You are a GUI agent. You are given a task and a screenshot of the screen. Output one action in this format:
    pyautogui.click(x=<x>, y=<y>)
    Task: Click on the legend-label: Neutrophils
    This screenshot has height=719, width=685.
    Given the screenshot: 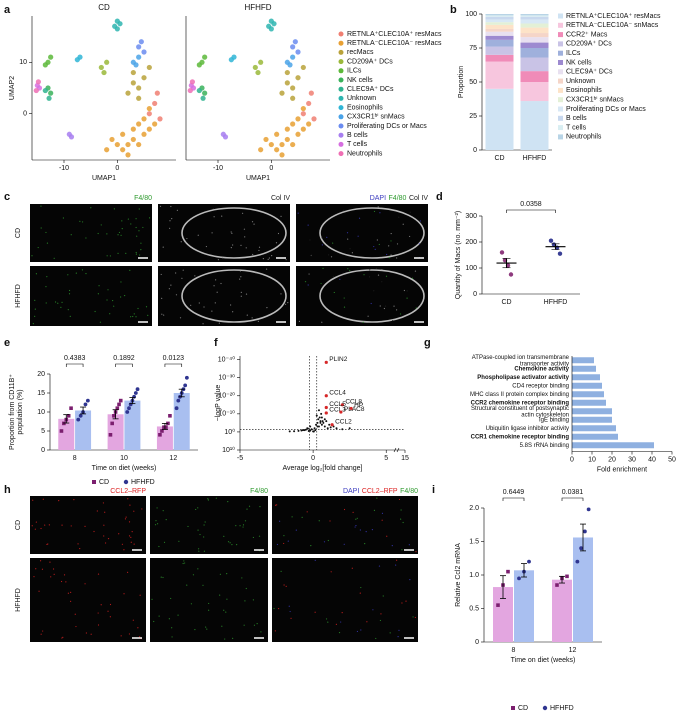 What is the action you would take?
    pyautogui.click(x=365, y=153)
    